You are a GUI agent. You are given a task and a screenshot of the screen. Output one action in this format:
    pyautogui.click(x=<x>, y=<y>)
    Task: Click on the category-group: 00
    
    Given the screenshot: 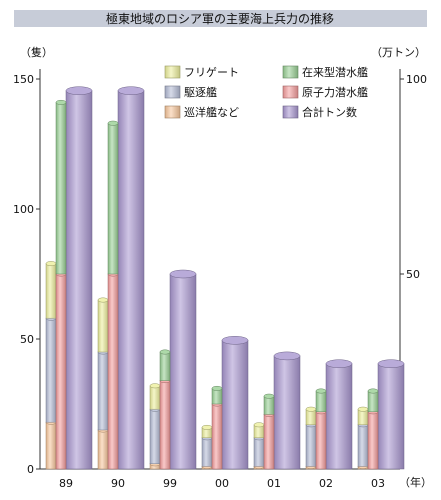 What is the action you would take?
    pyautogui.click(x=225, y=413)
    